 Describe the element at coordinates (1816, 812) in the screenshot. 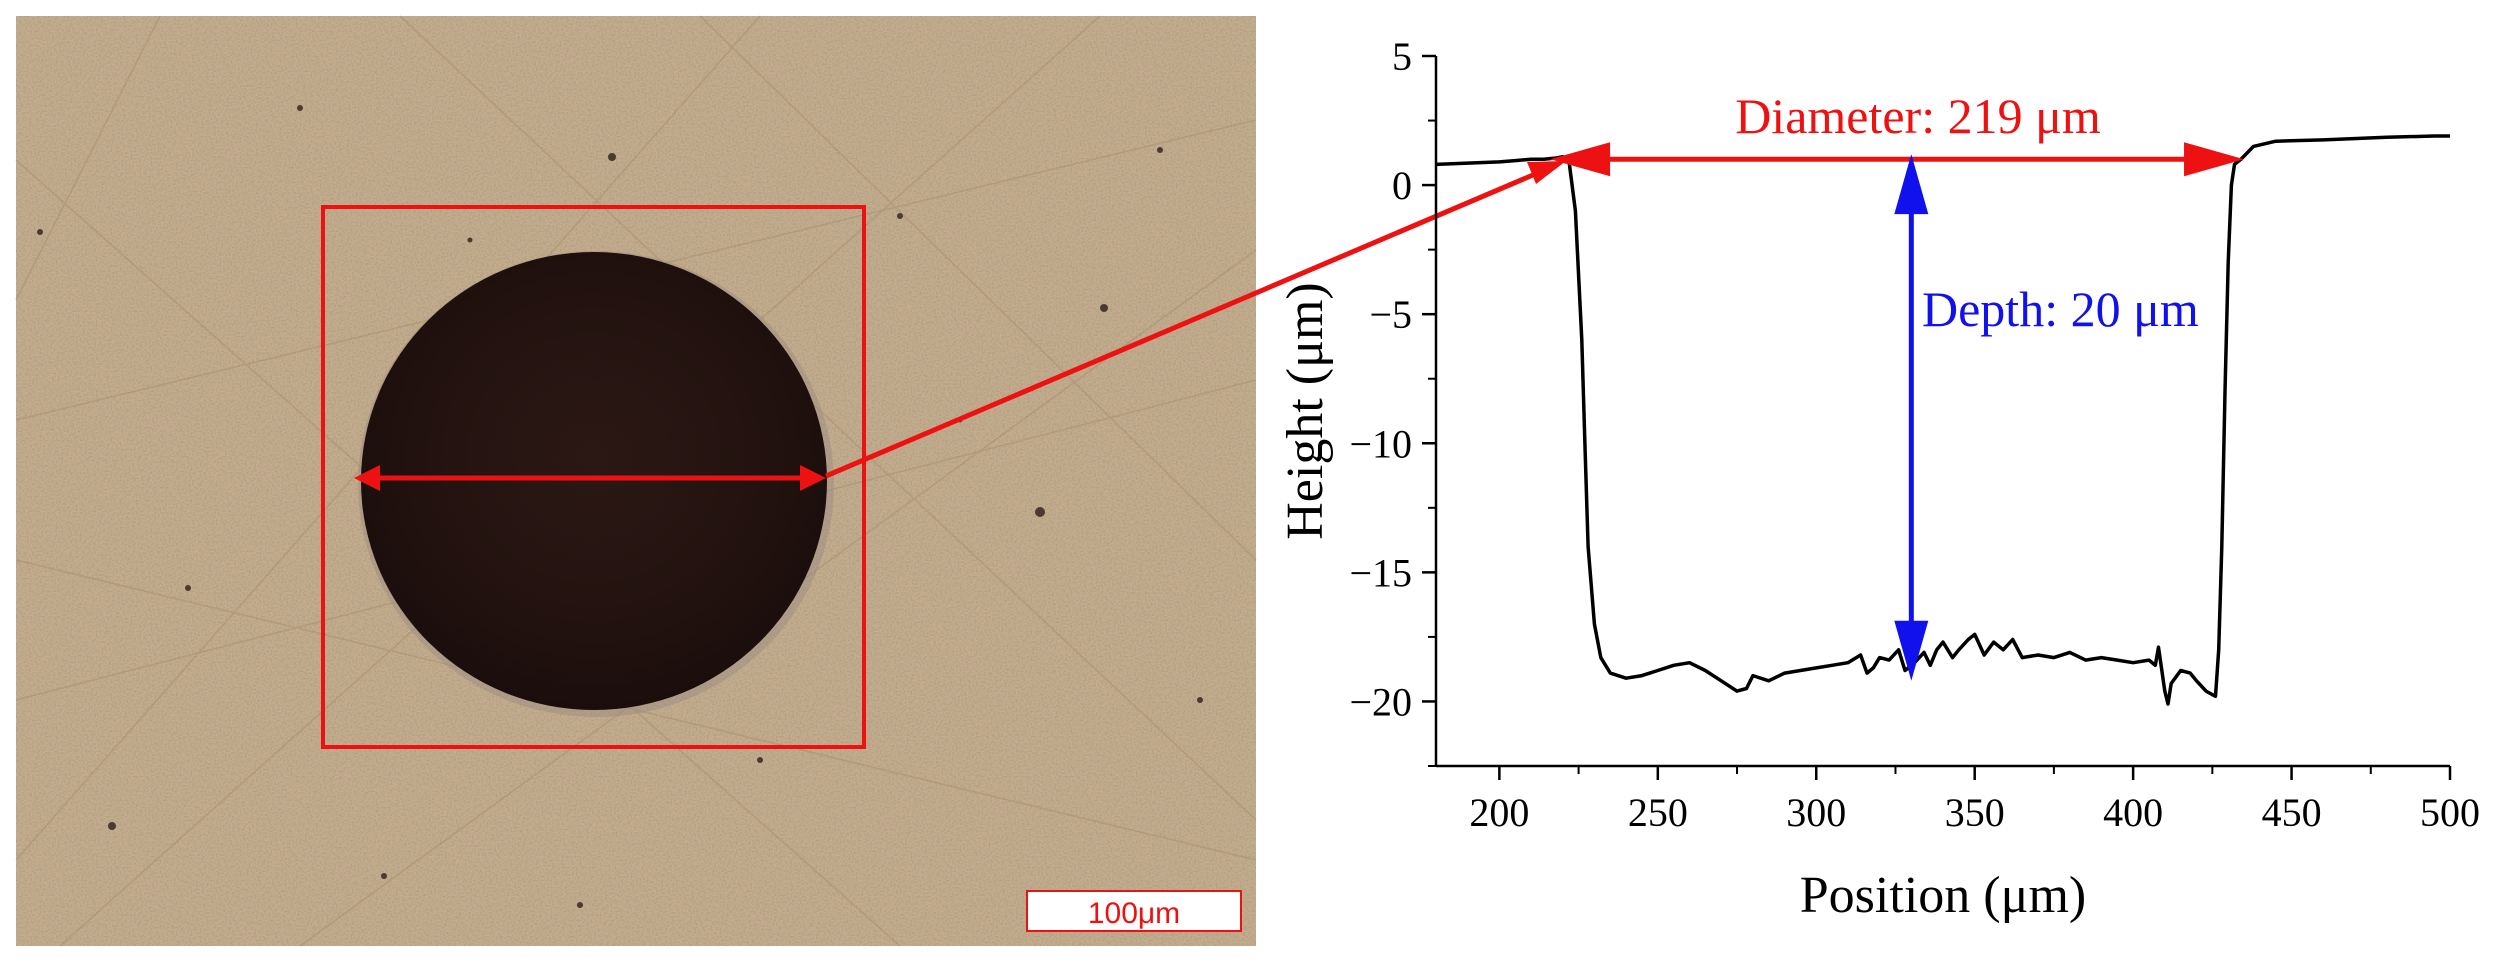

I see `x-tick-label: 300` at that location.